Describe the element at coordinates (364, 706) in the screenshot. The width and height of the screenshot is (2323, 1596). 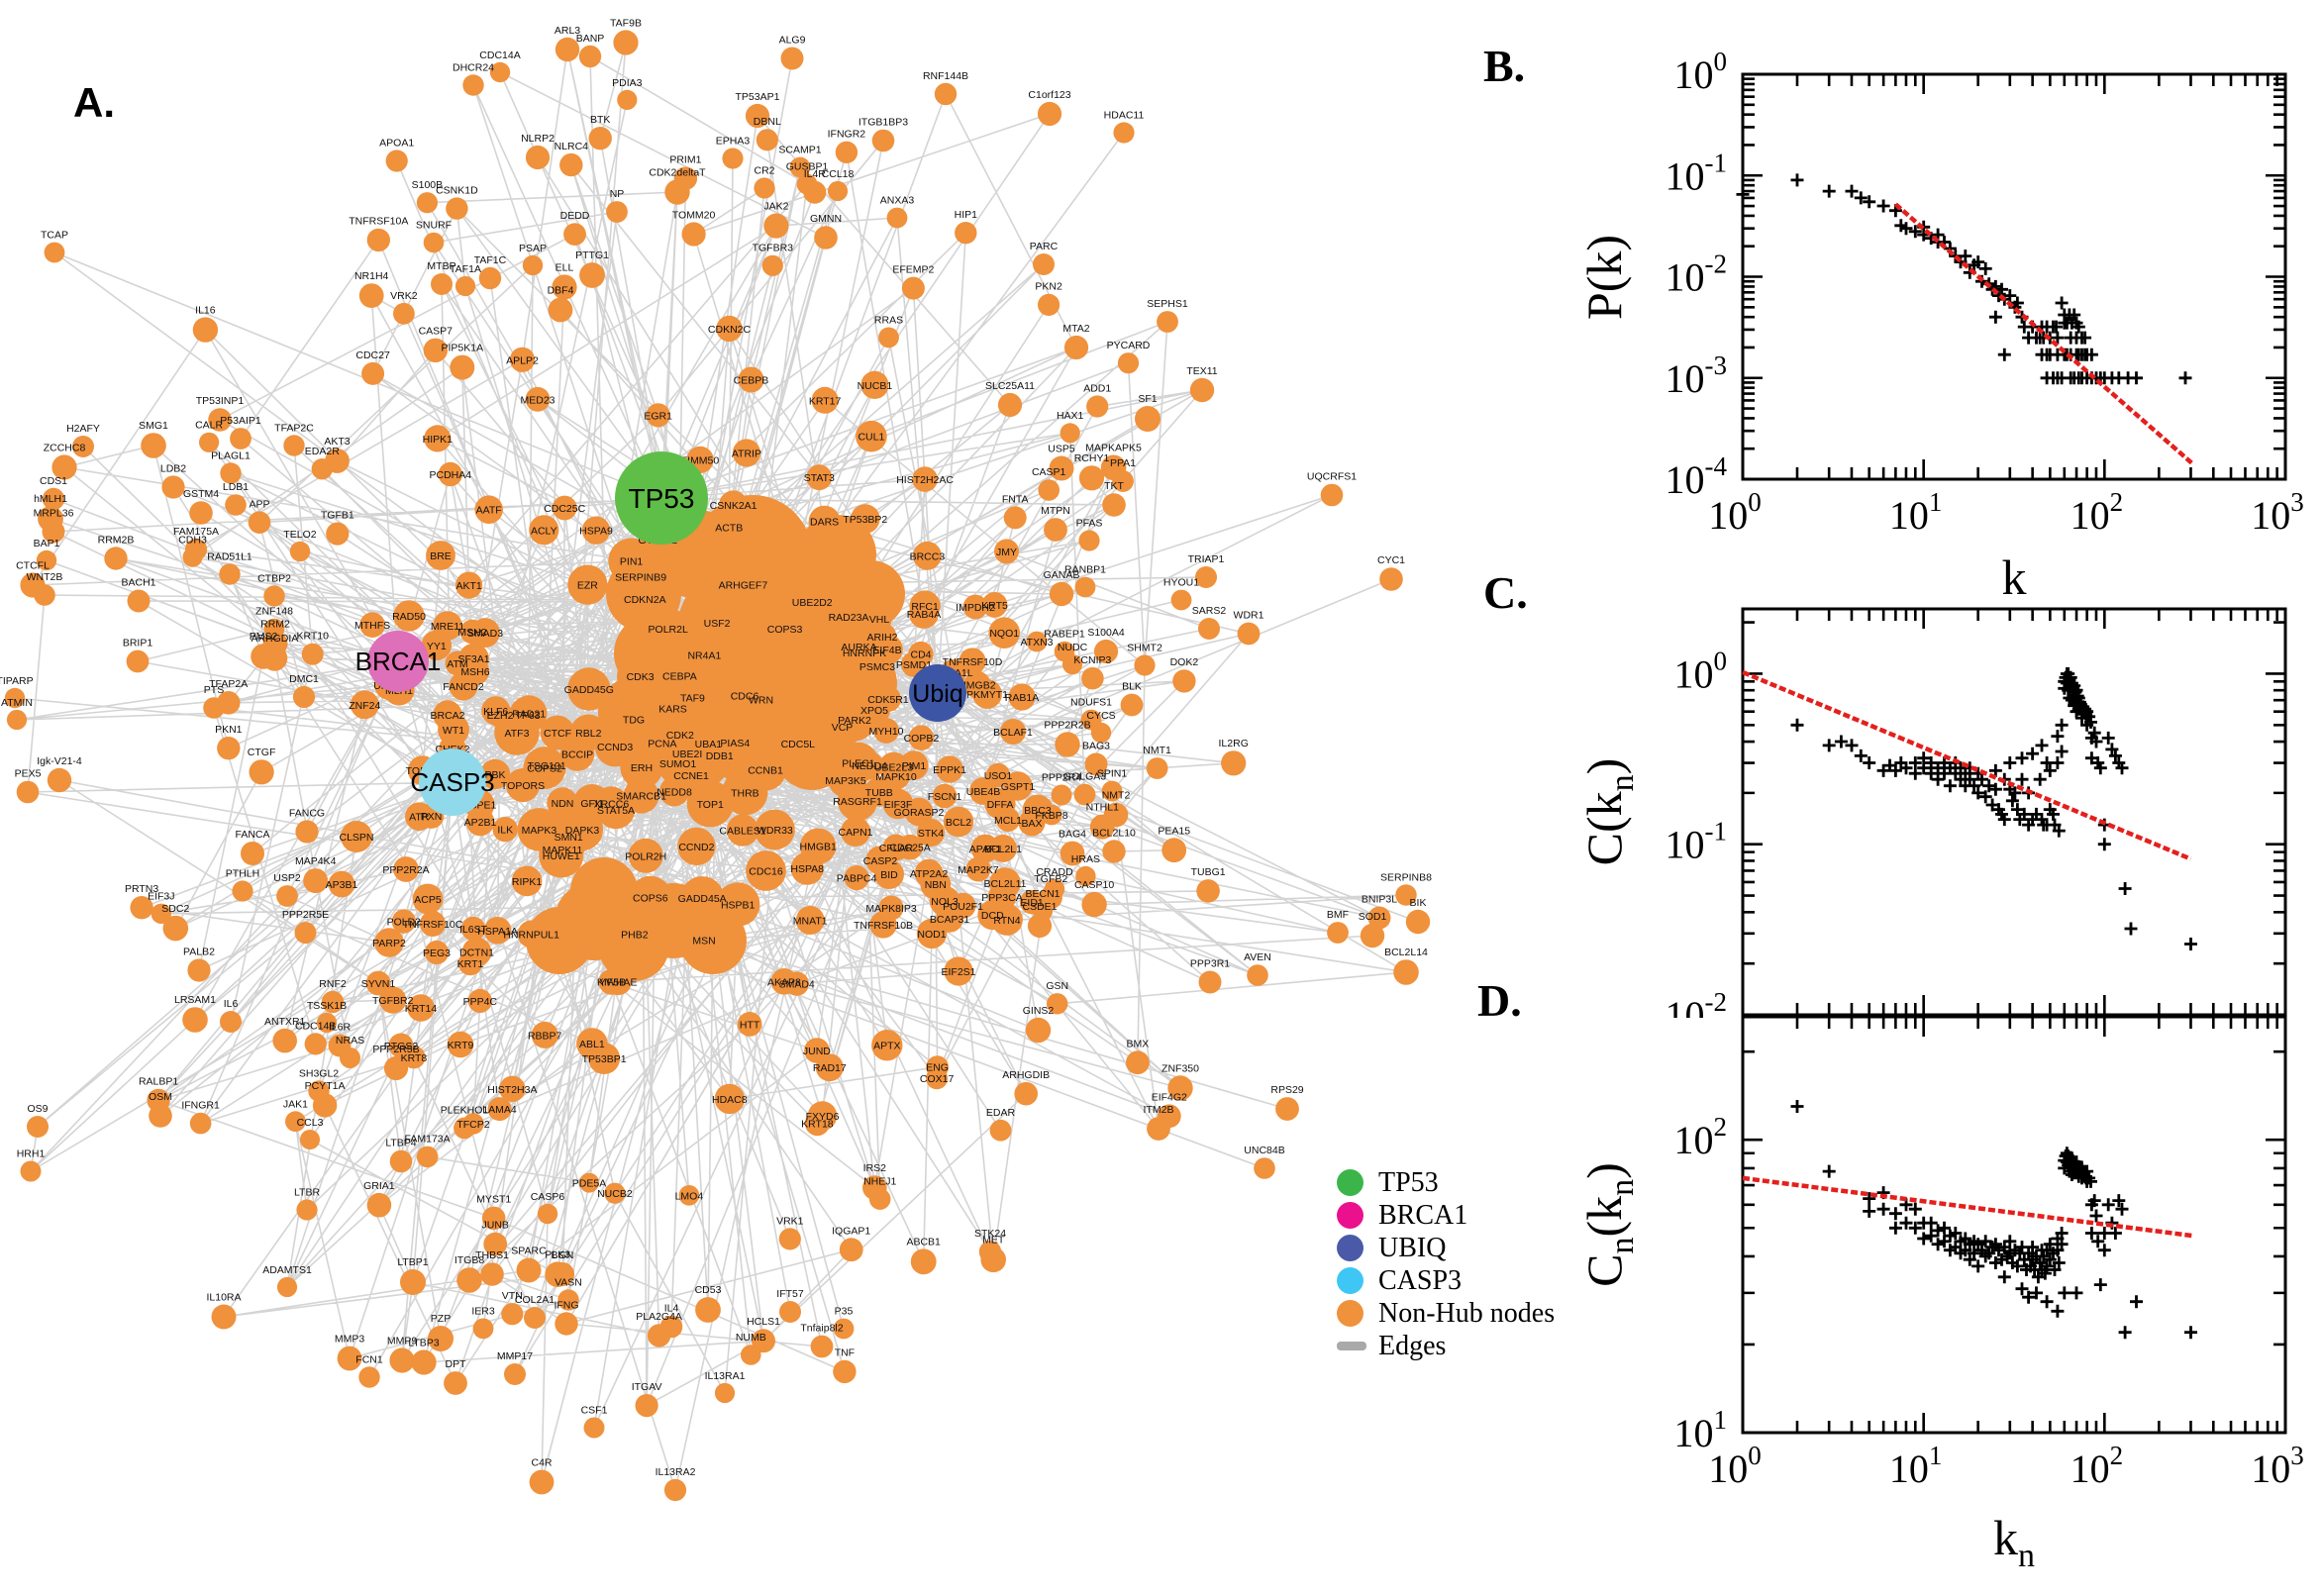
I see `network-node-label: ZNF24` at that location.